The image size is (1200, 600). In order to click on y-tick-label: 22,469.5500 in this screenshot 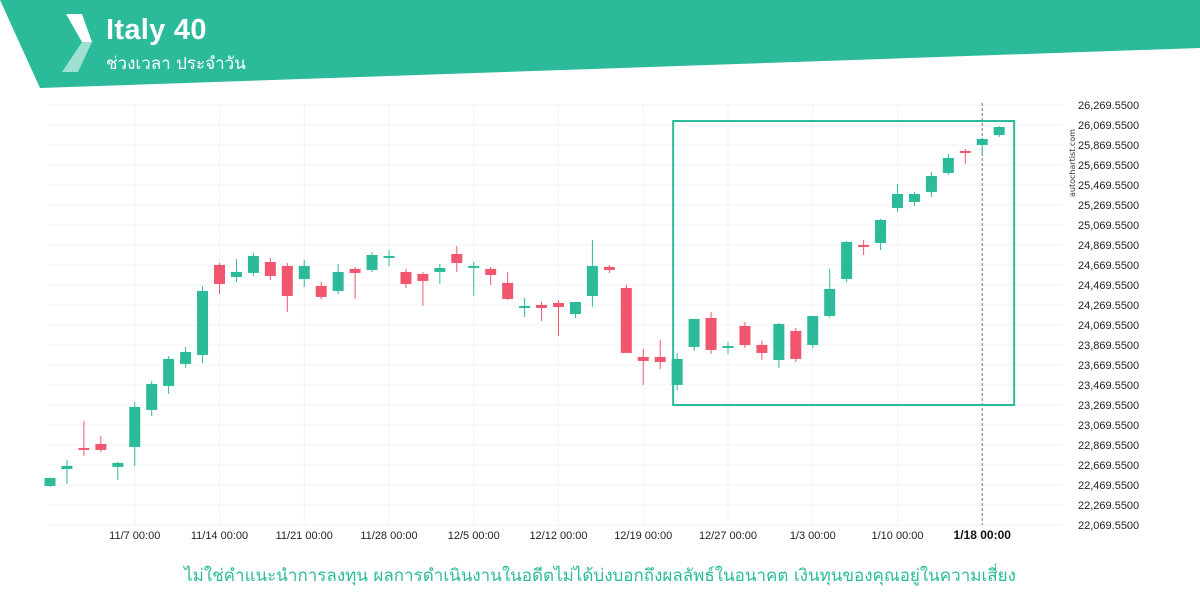, I will do `click(1108, 486)`.